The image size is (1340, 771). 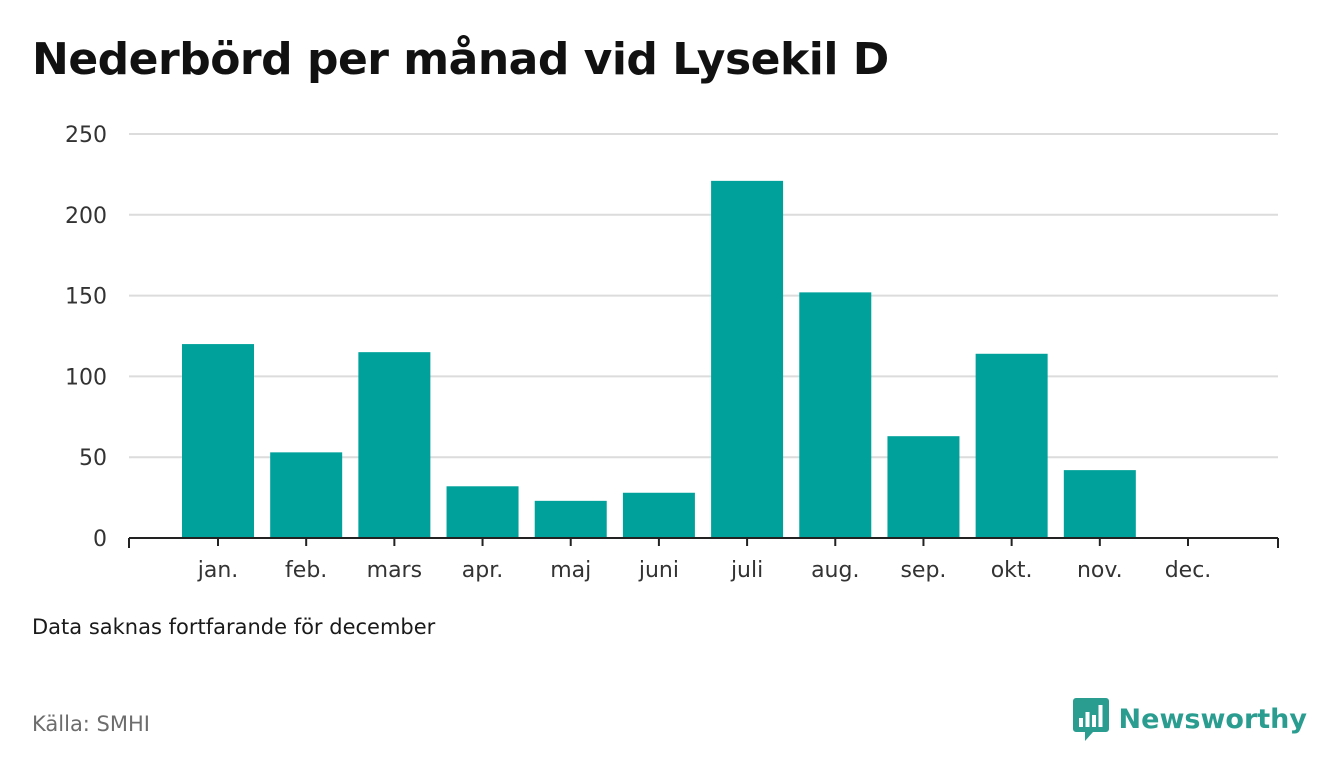 What do you see at coordinates (460, 59) in the screenshot?
I see `chart-title: Nederbörd per månad vid Lysekil D` at bounding box center [460, 59].